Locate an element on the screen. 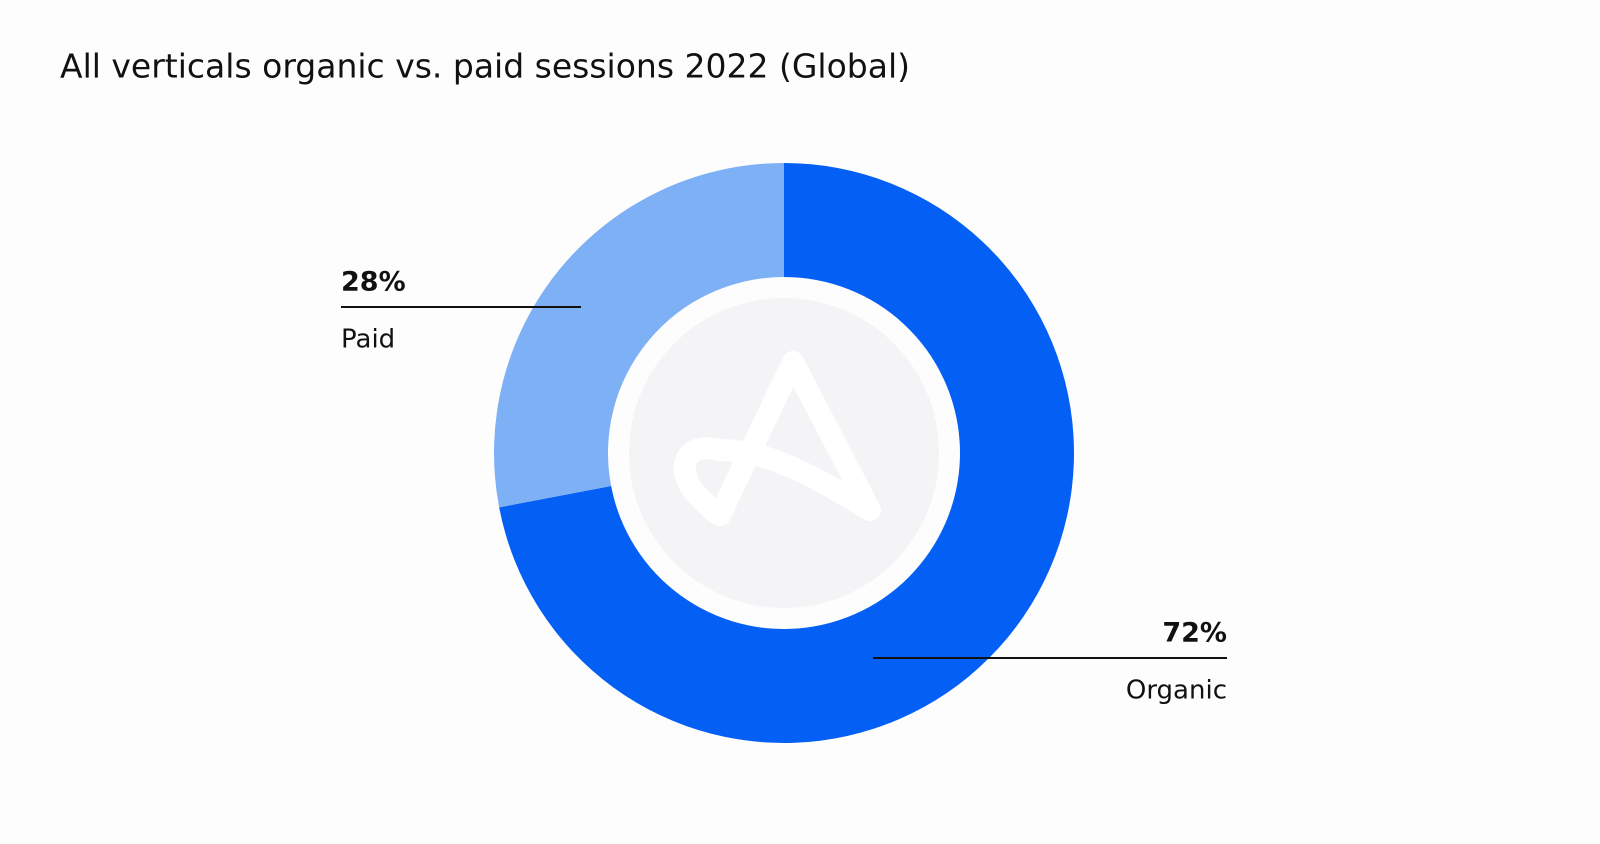  category-label: Organic is located at coordinates (1176, 691).